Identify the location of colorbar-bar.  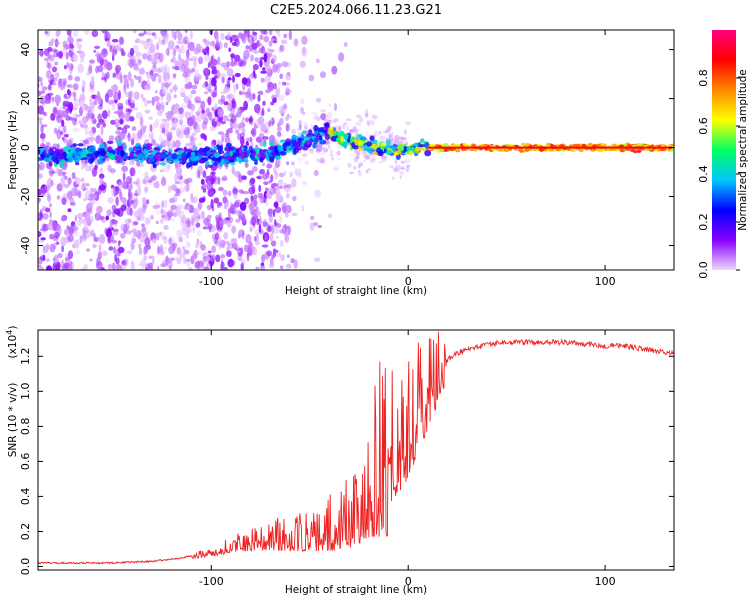
(724, 150).